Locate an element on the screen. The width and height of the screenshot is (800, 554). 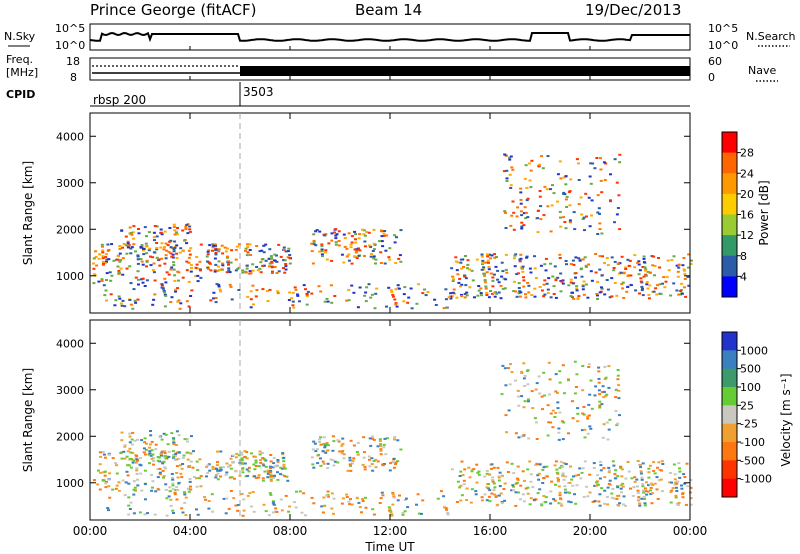
colorbar-tick-label: 8 is located at coordinates (743, 256).